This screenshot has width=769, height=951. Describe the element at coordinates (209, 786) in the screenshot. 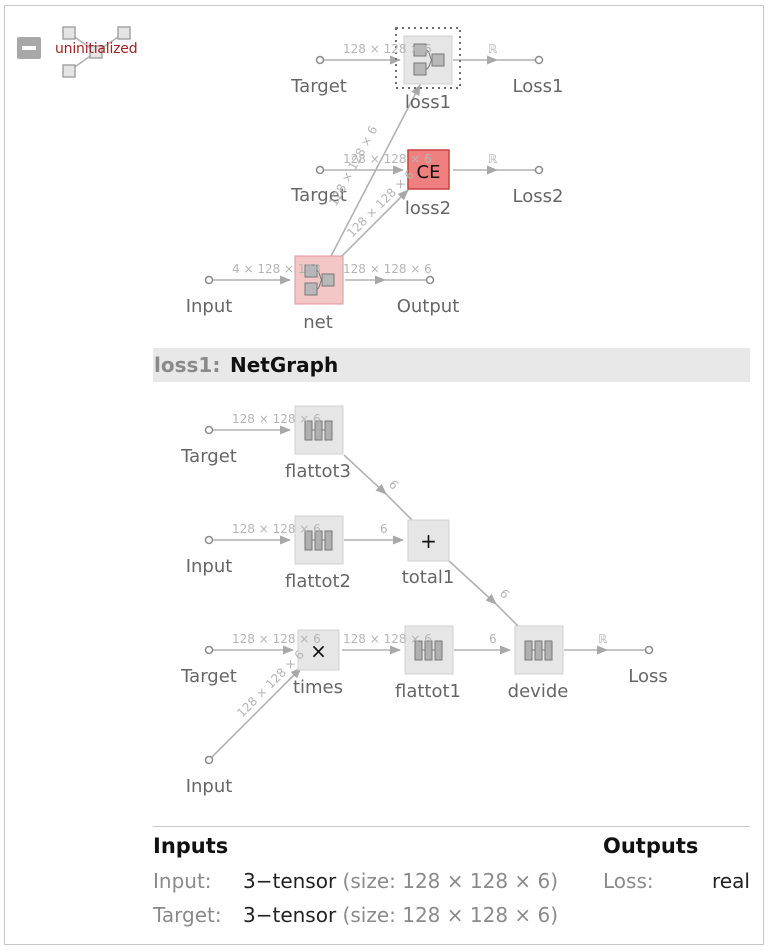

I see `label-input-b: Input` at that location.